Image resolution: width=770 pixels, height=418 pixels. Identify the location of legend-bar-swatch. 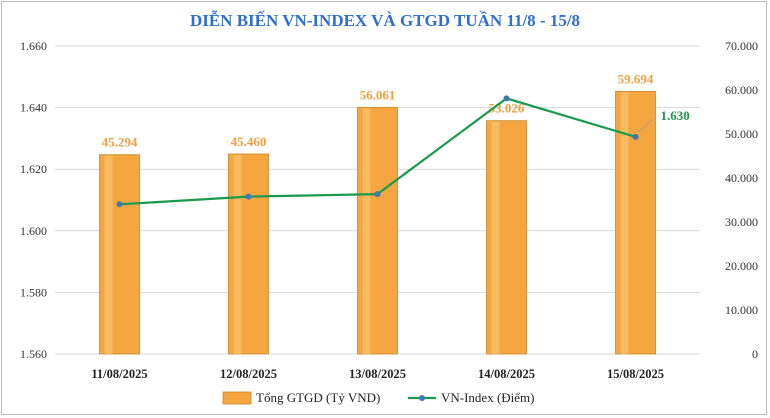
(237, 398).